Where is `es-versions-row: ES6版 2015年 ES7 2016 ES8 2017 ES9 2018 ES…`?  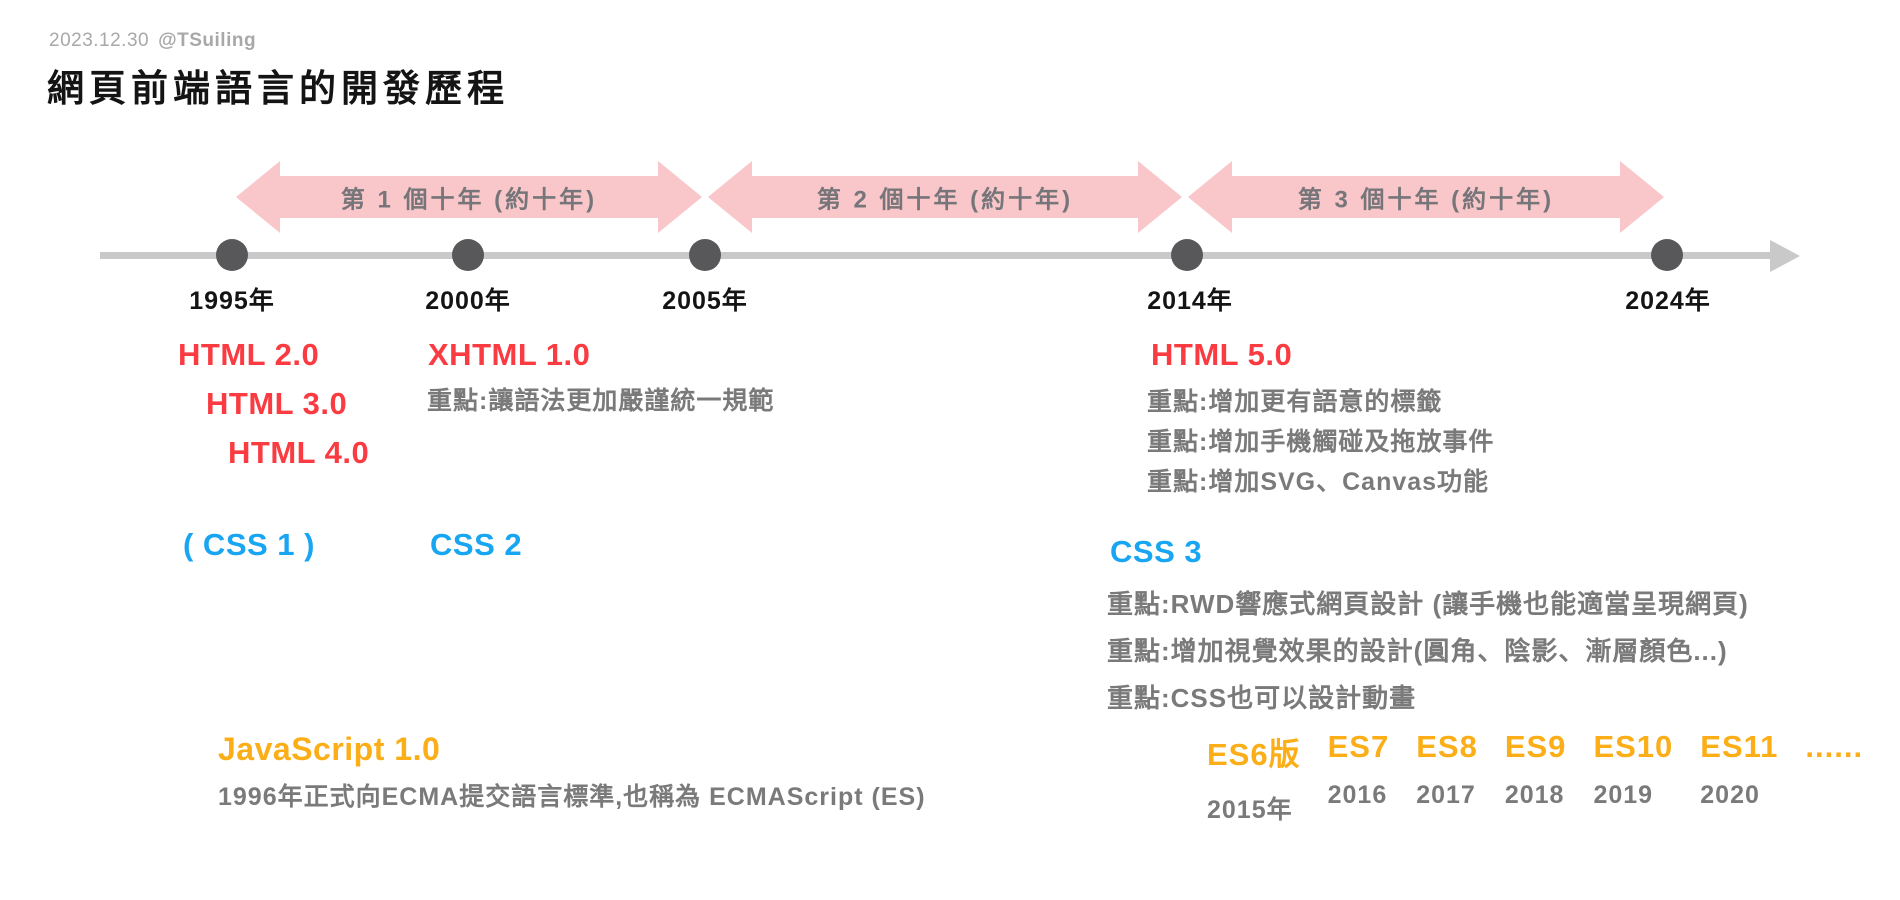 es-versions-row: ES6版 2015年 ES7 2016 ES8 2017 ES9 2018 ES… is located at coordinates (1535, 777).